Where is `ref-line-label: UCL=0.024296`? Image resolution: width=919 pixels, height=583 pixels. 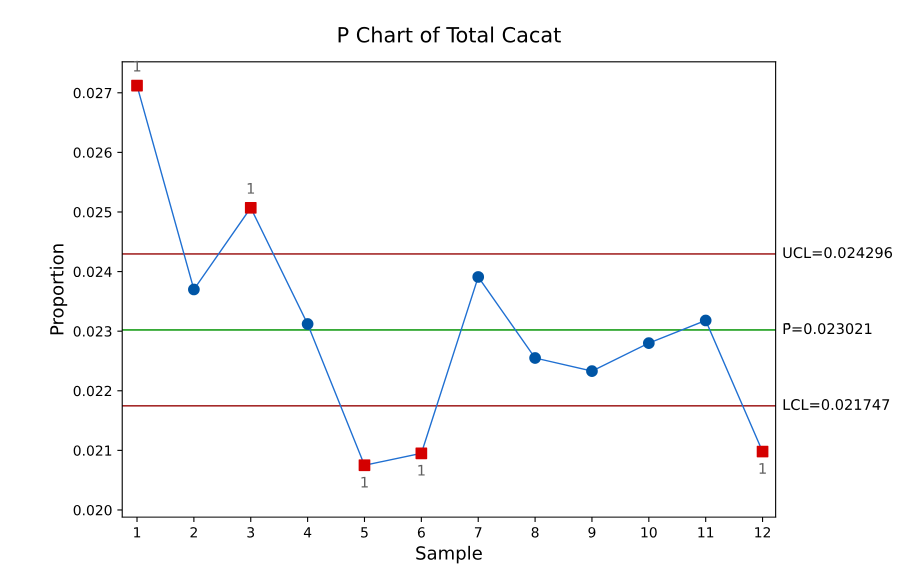
ref-line-label: UCL=0.024296 is located at coordinates (837, 252).